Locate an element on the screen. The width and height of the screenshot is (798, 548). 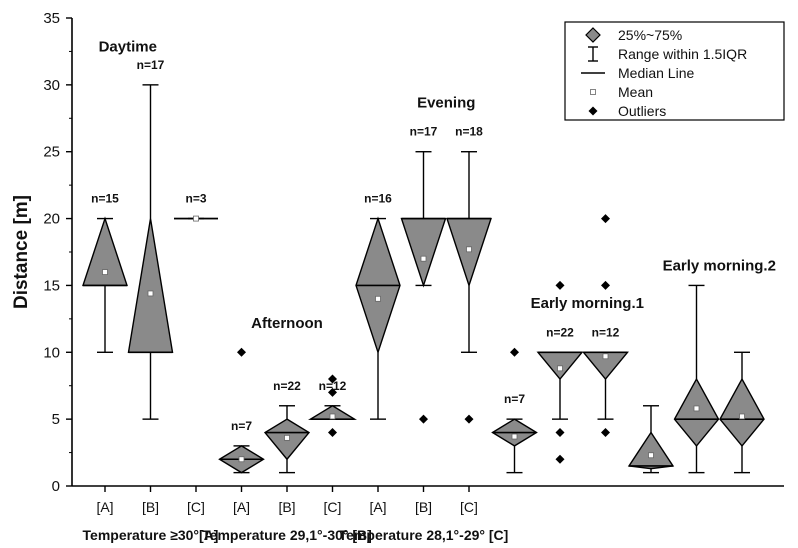
y-tick-label: 35 is located at coordinates (51, 18).